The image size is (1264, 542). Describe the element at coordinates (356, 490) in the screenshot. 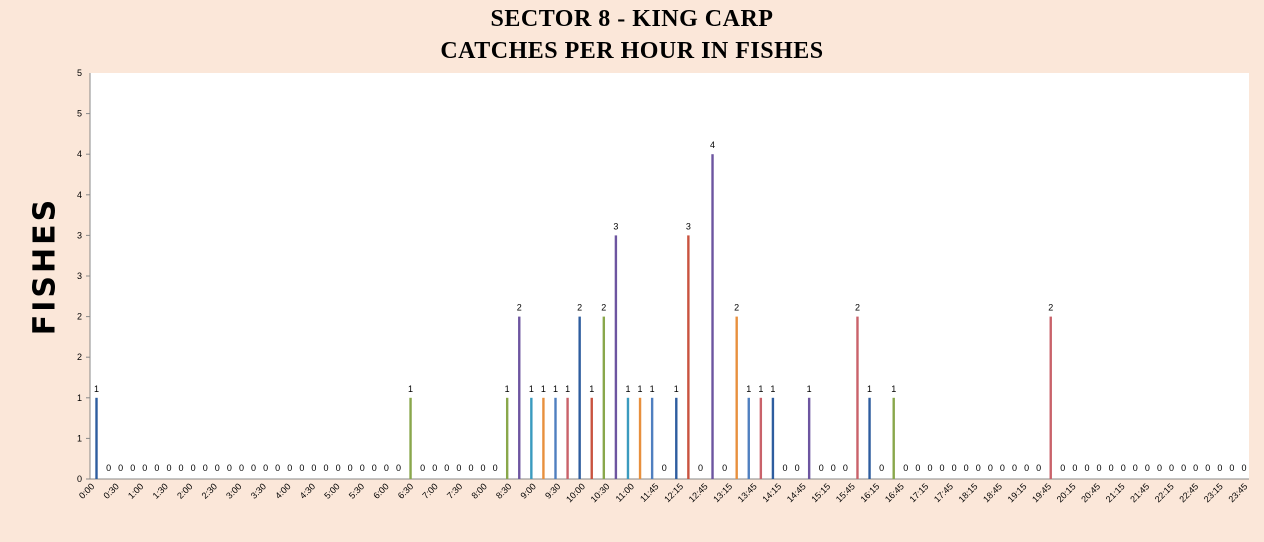

I see `x-tick-label: 5:30` at that location.